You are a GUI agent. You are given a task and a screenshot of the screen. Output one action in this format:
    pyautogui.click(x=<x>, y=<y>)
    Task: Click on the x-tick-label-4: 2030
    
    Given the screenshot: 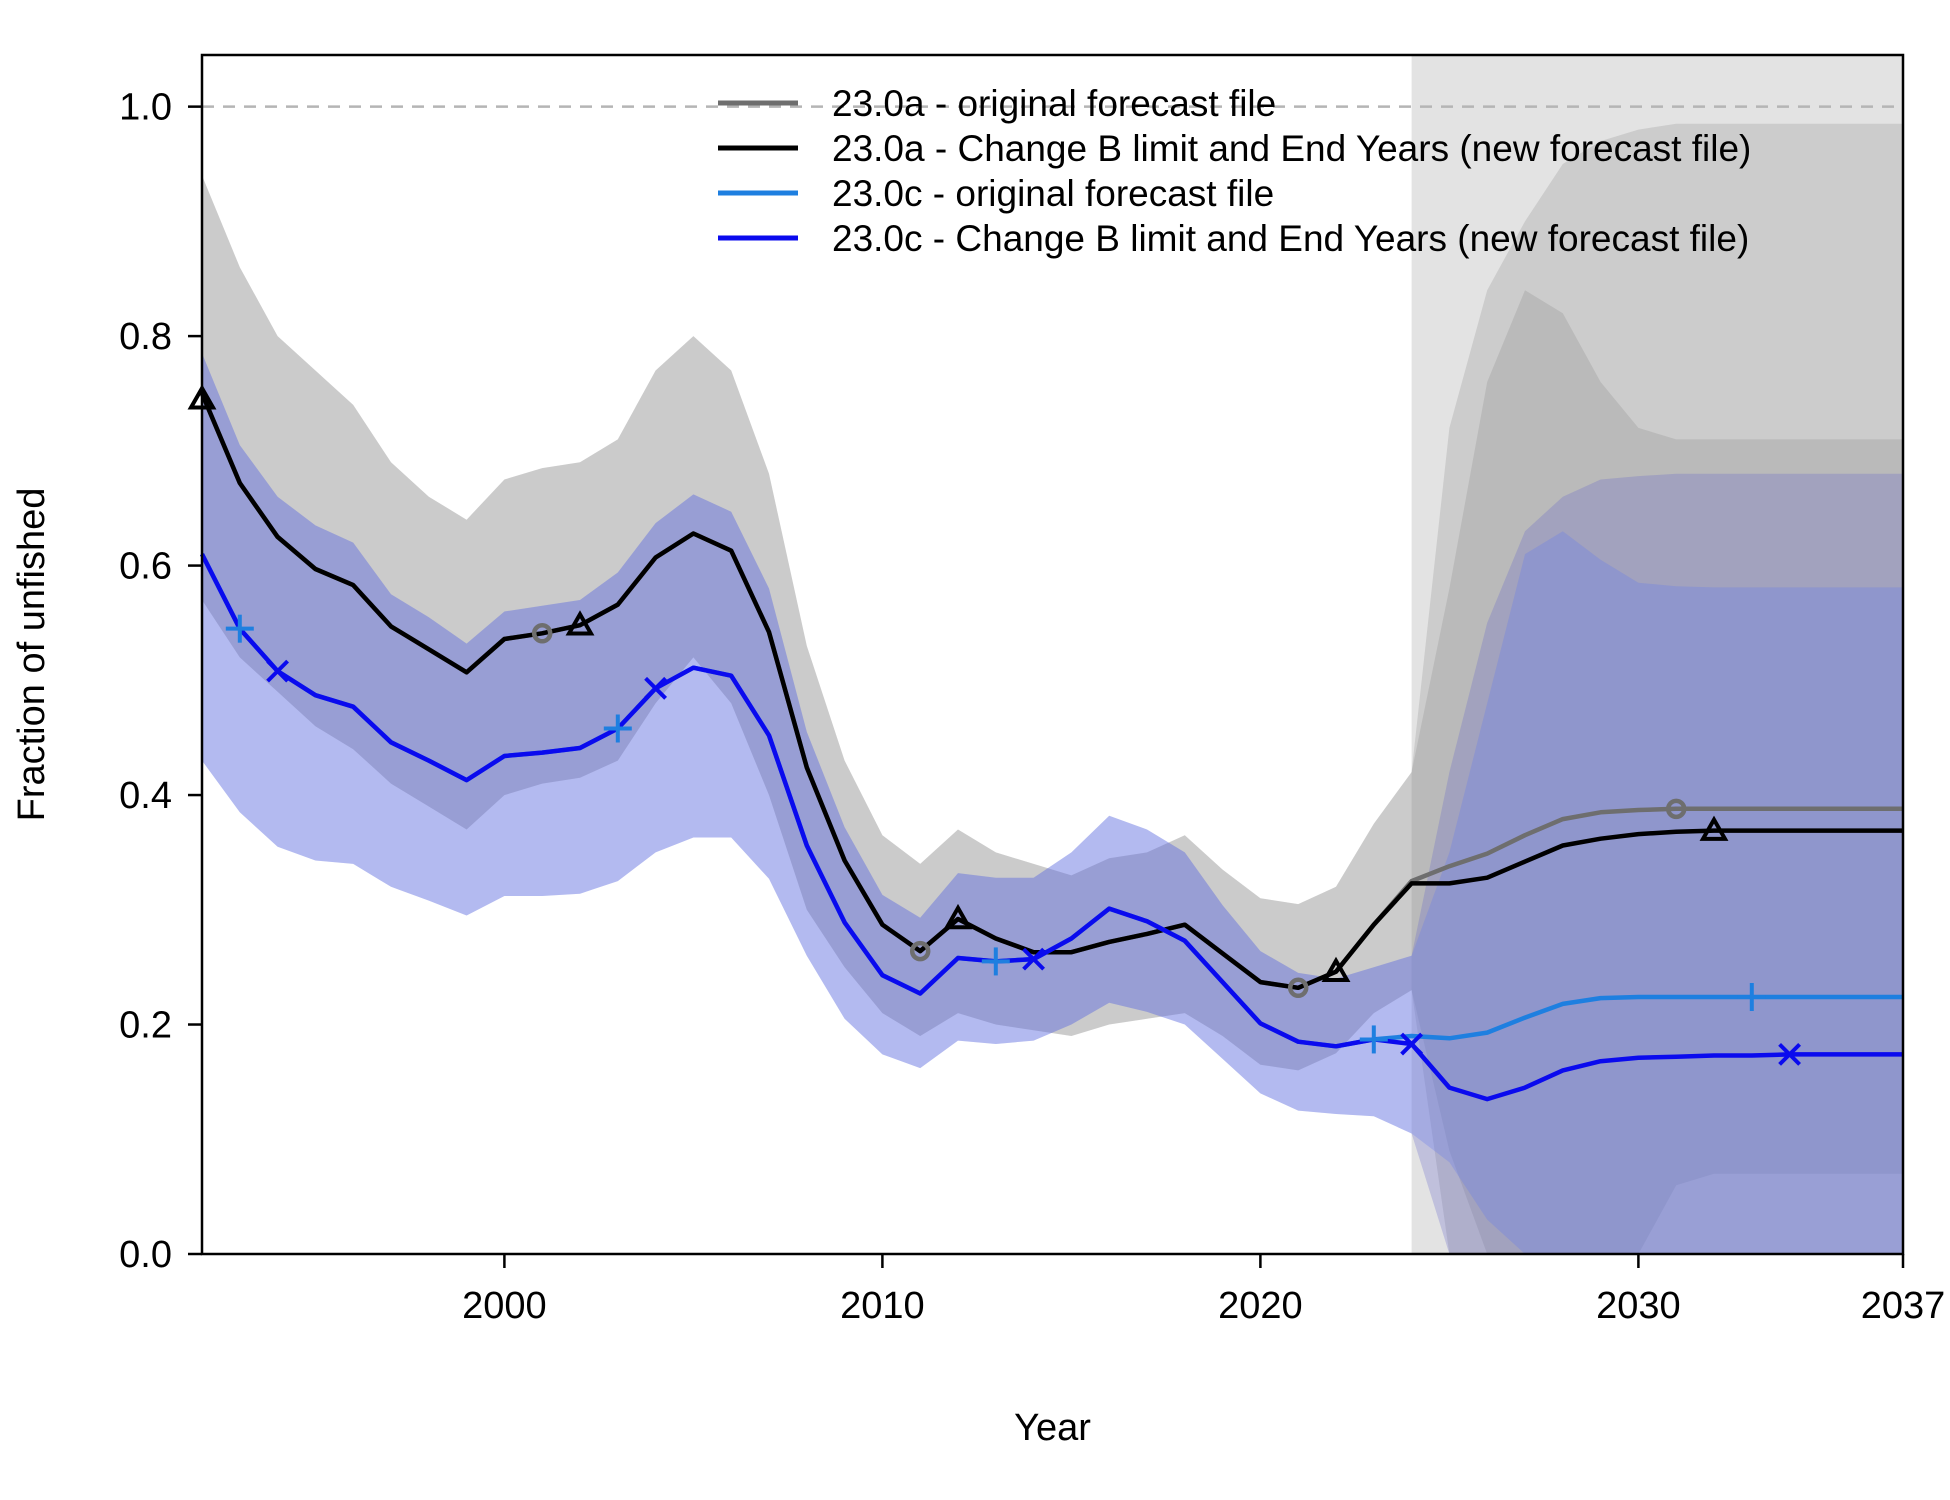 What is the action you would take?
    pyautogui.click(x=1638, y=1306)
    